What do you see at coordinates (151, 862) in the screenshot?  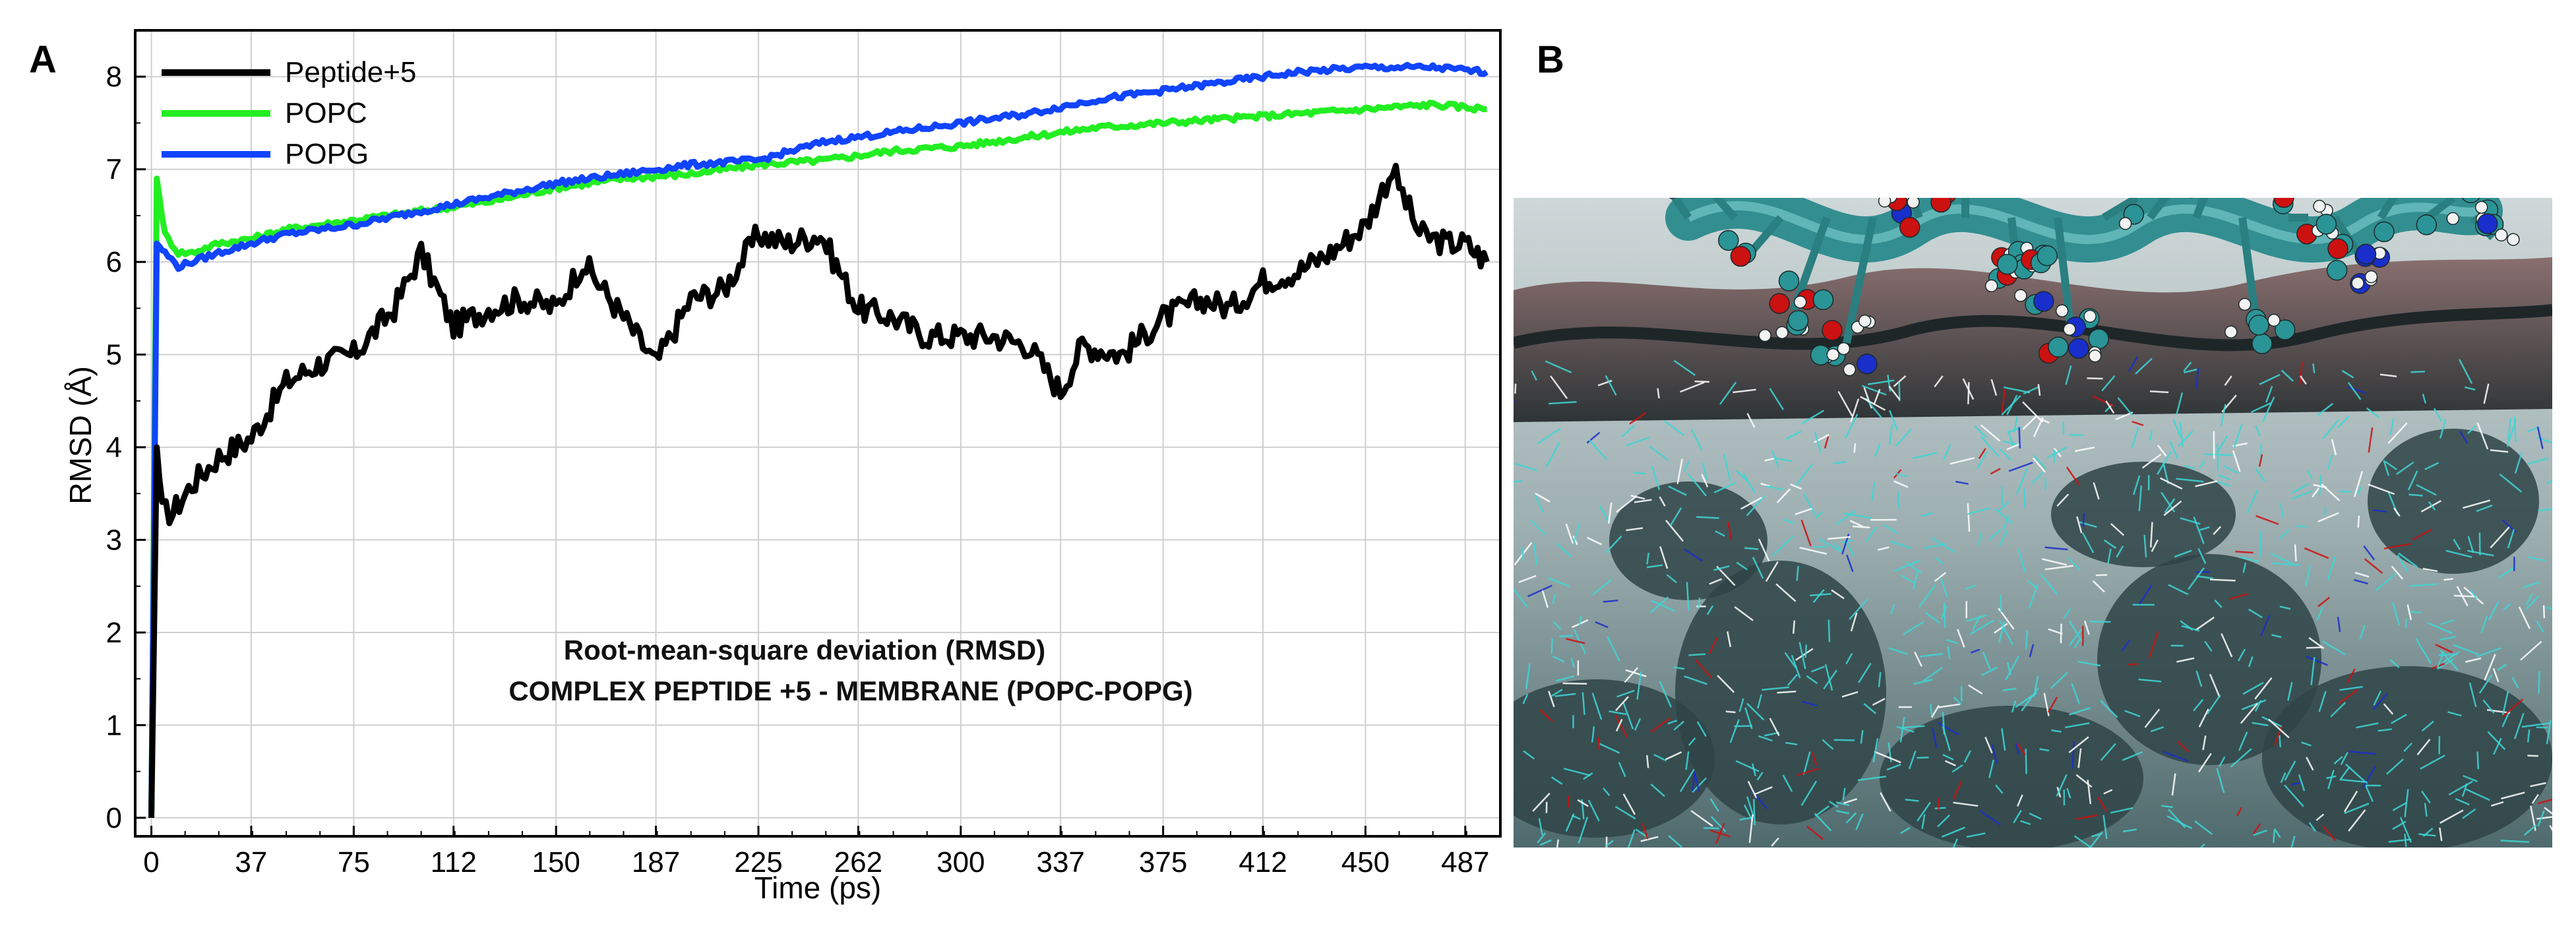 I see `x-tick-label: 0` at bounding box center [151, 862].